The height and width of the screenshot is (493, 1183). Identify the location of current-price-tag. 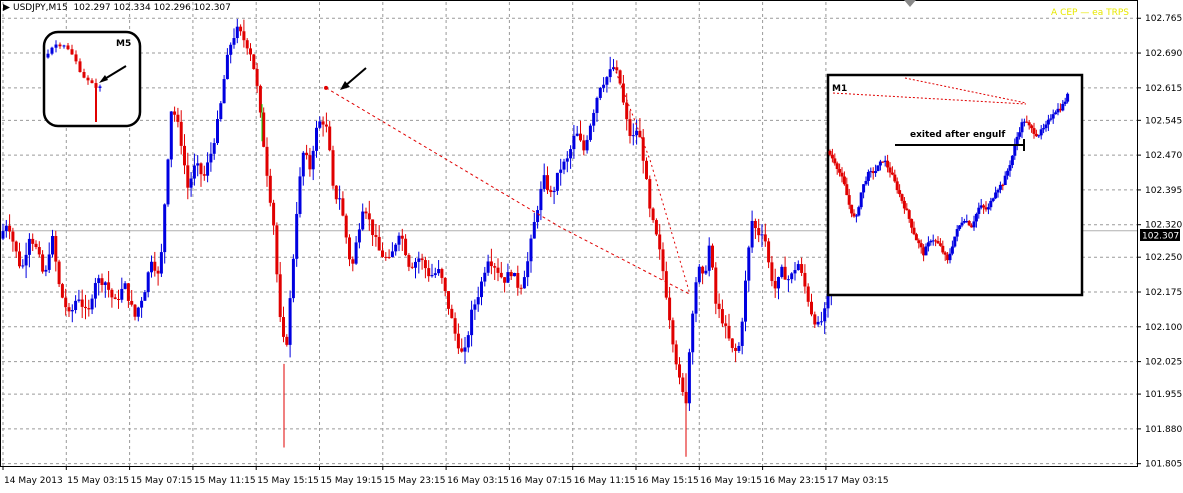
(1160, 235).